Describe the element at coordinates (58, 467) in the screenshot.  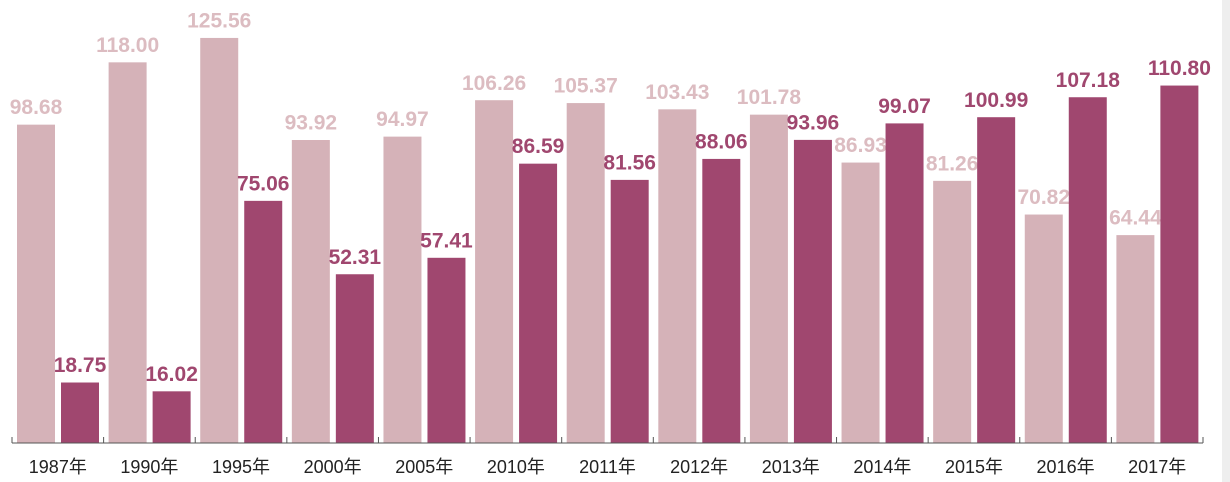
I see `x-tick-label: 1987年` at that location.